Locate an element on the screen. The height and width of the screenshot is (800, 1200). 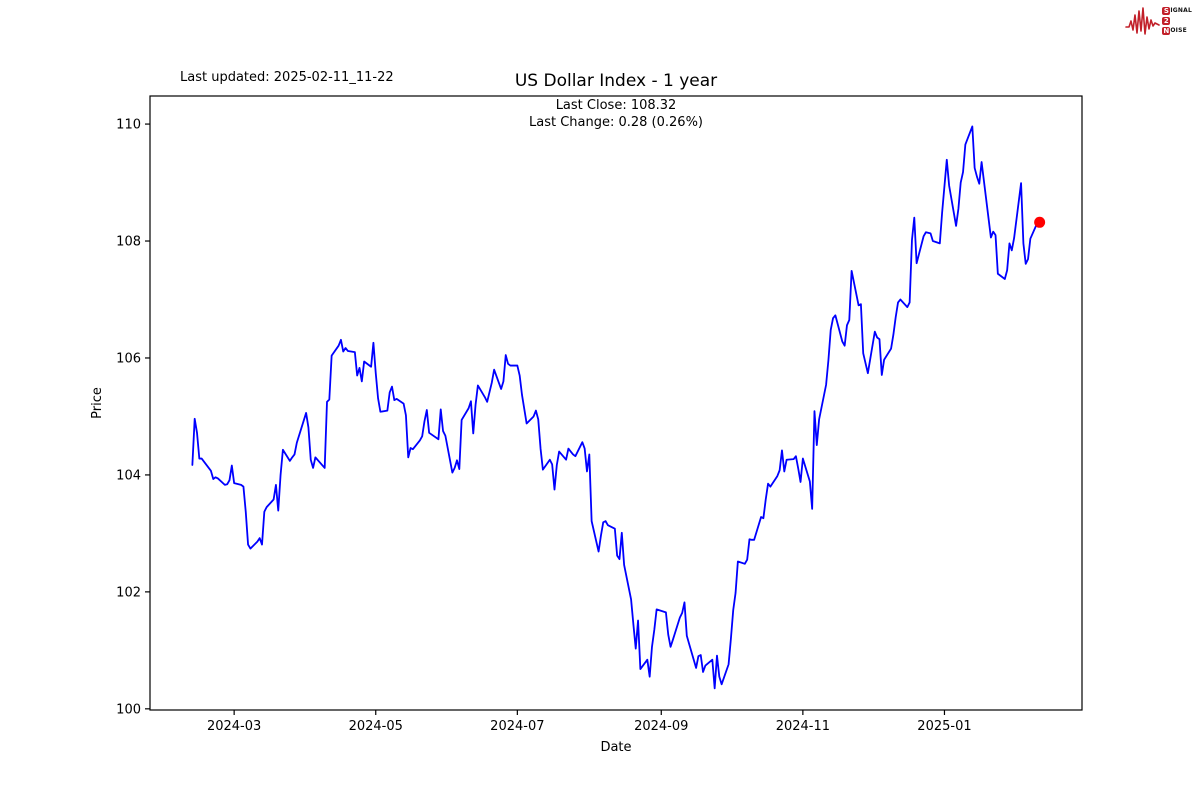
x-tick-label: 2024-09 is located at coordinates (661, 726).